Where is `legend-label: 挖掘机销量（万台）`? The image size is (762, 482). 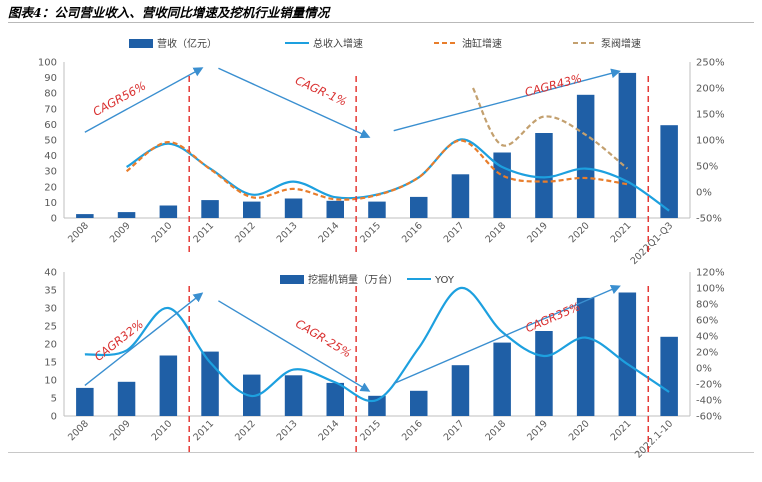
legend-label: 挖掘机销量（万台） is located at coordinates (353, 279).